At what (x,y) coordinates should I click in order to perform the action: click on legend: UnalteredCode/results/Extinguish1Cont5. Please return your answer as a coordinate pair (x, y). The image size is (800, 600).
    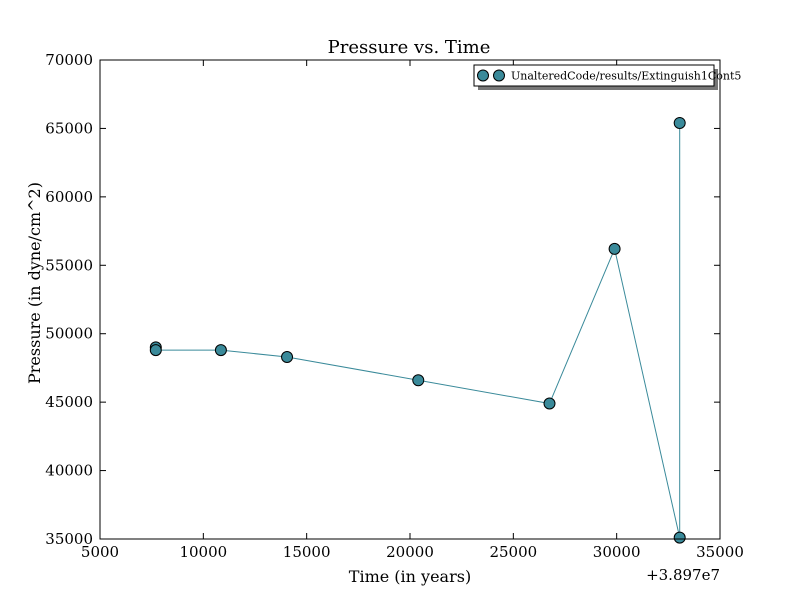
    Looking at the image, I should click on (607, 77).